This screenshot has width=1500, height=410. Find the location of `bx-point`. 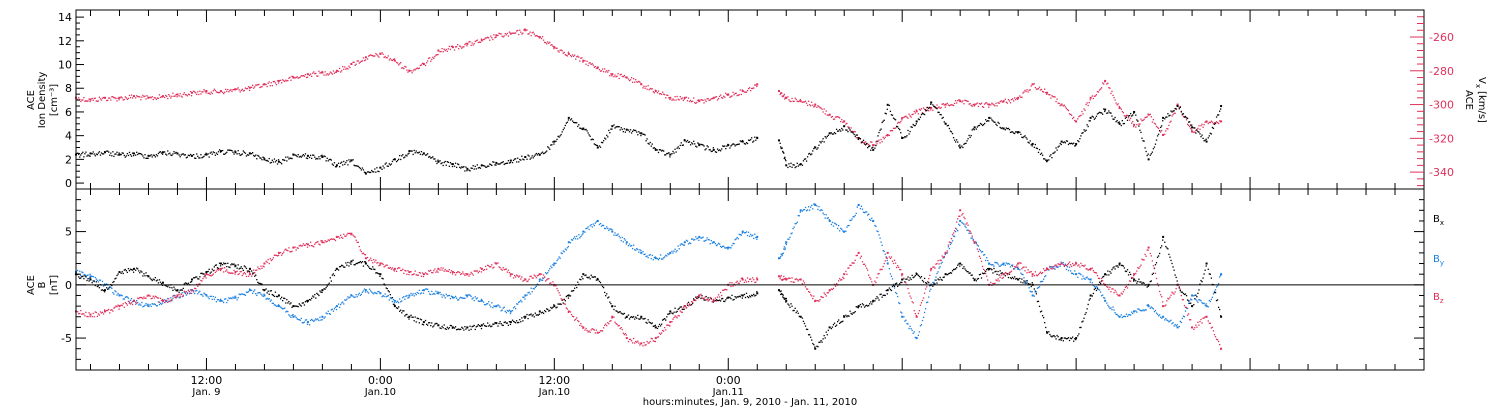

bx-point is located at coordinates (1105, 274).